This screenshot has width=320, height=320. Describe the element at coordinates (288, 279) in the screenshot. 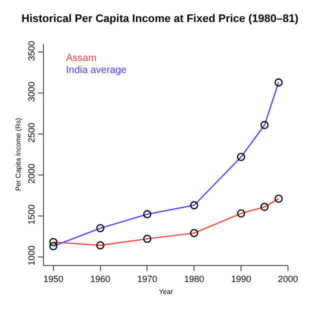

I see `x-tick-label: 2000` at that location.